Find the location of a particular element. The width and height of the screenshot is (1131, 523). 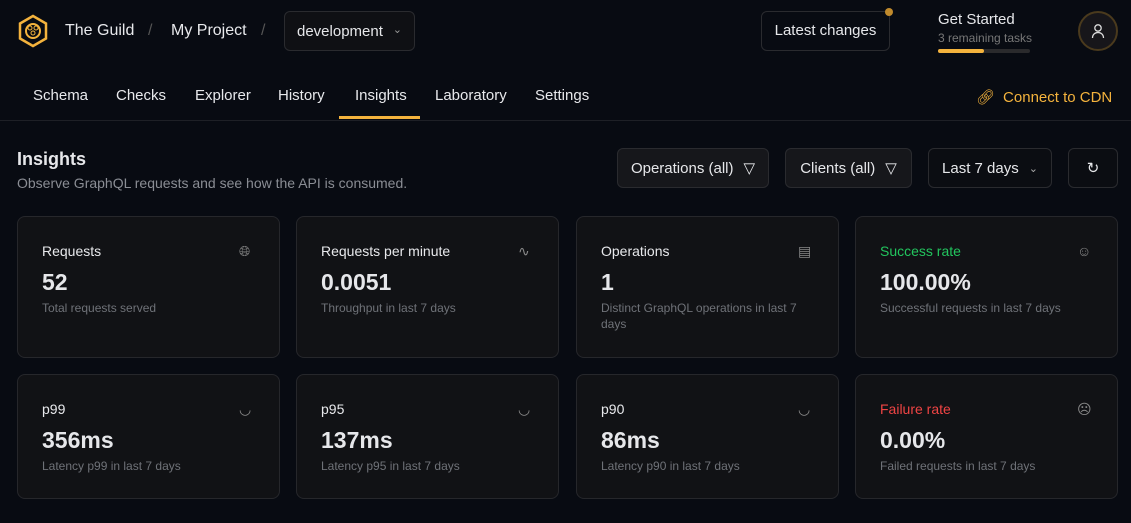

metric-title: p99 is located at coordinates (54, 409).